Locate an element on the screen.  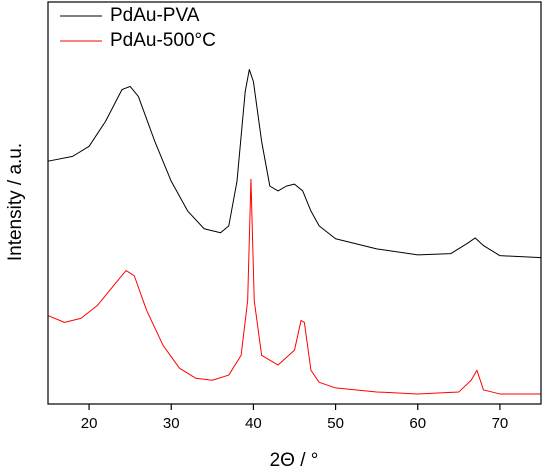
x-tick-label: 20 is located at coordinates (89, 423).